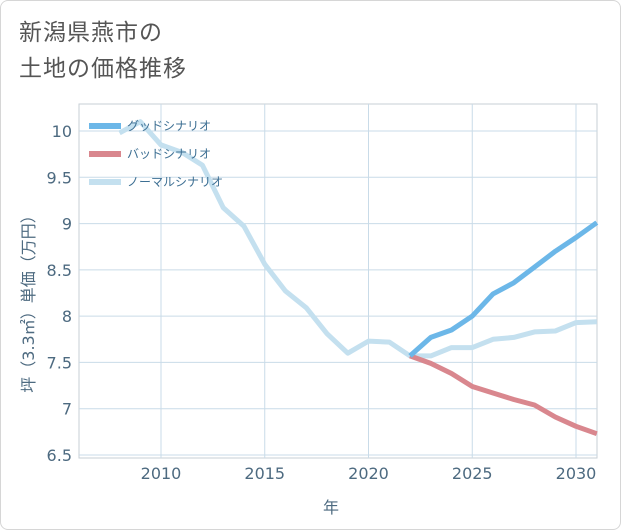 Image resolution: width=621 pixels, height=530 pixels. What do you see at coordinates (503, 395) in the screenshot?
I see `series-line-bad` at bounding box center [503, 395].